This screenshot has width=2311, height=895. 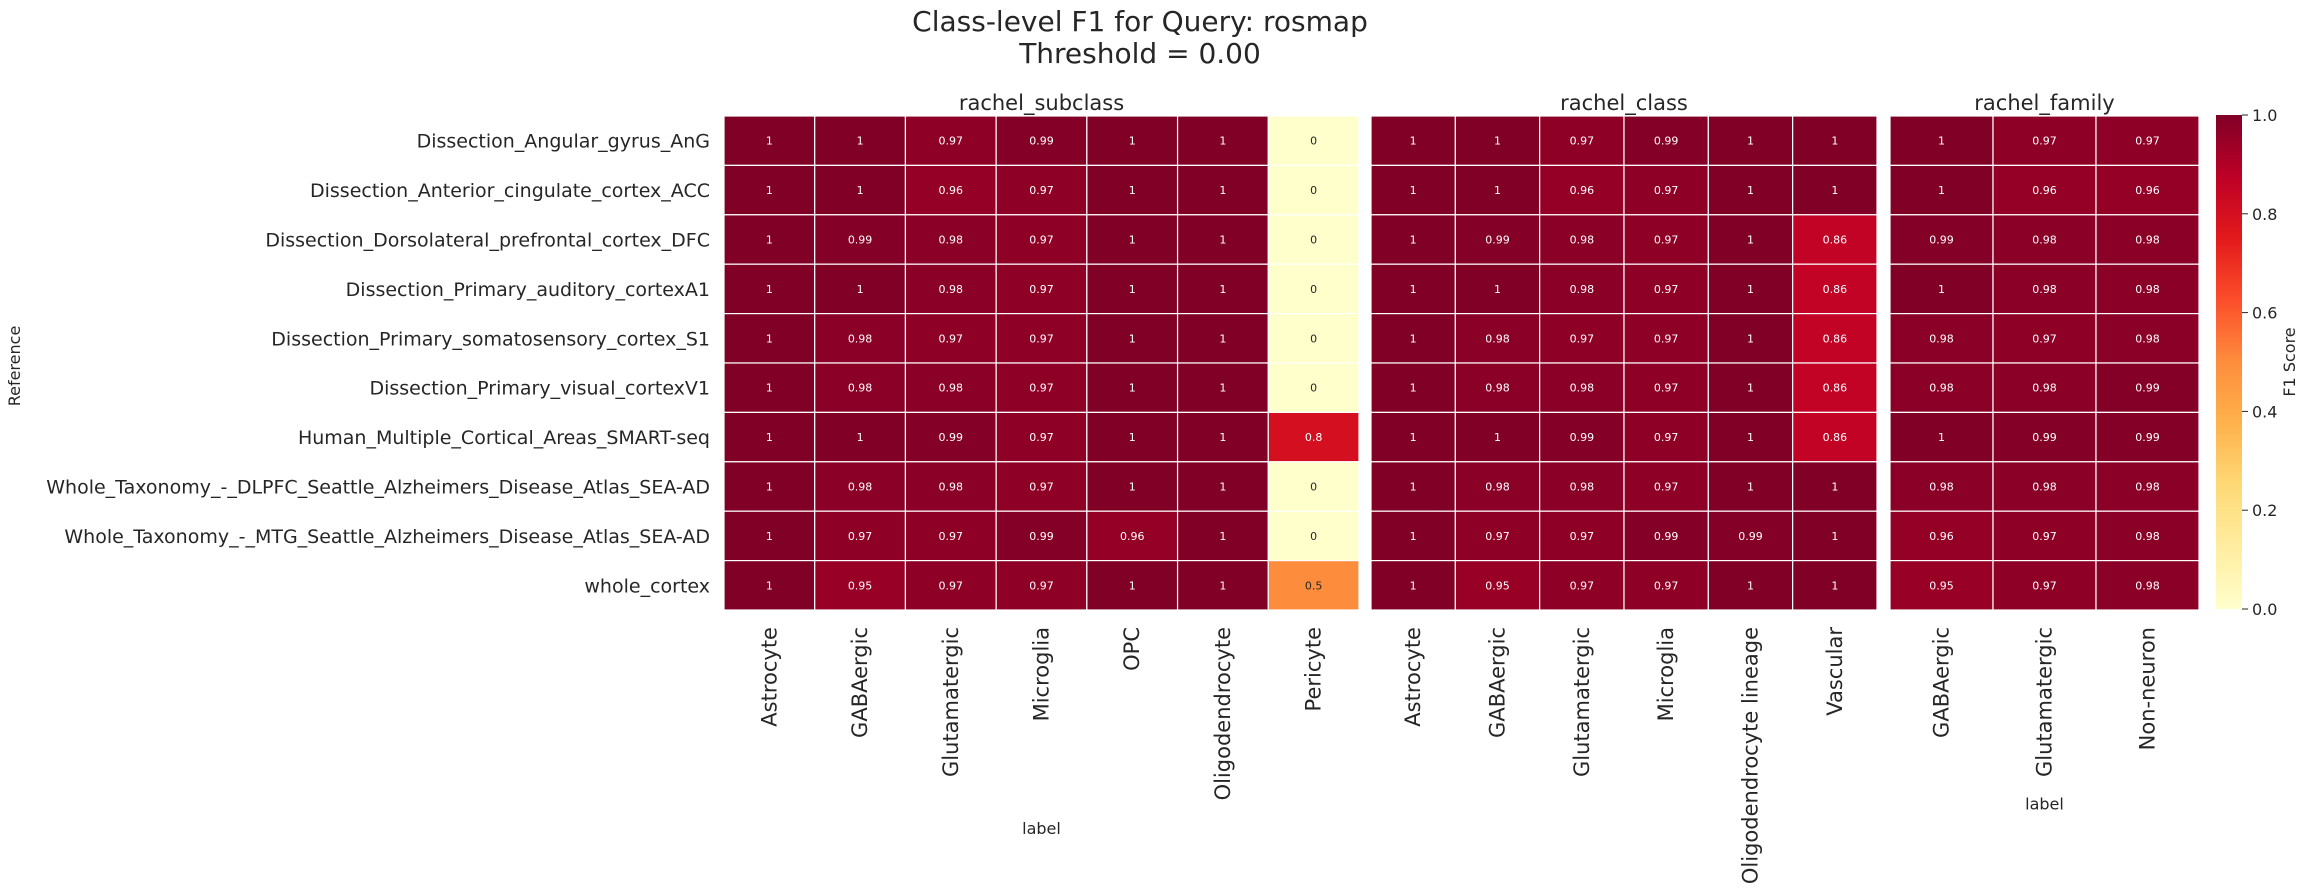 I want to click on cell-value-label: 0.5, so click(x=1314, y=585).